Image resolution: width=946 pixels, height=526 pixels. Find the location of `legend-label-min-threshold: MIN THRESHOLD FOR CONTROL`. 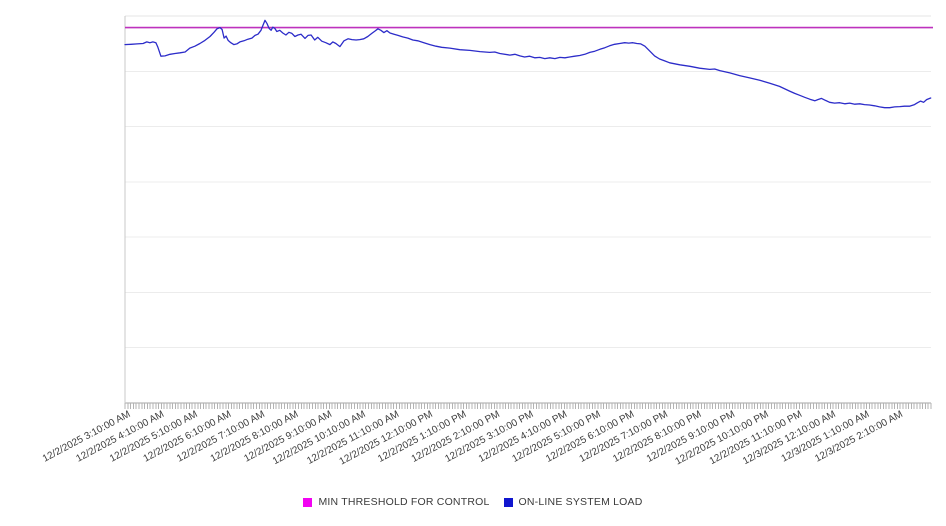

legend-label-min-threshold: MIN THRESHOLD FOR CONTROL is located at coordinates (404, 502).